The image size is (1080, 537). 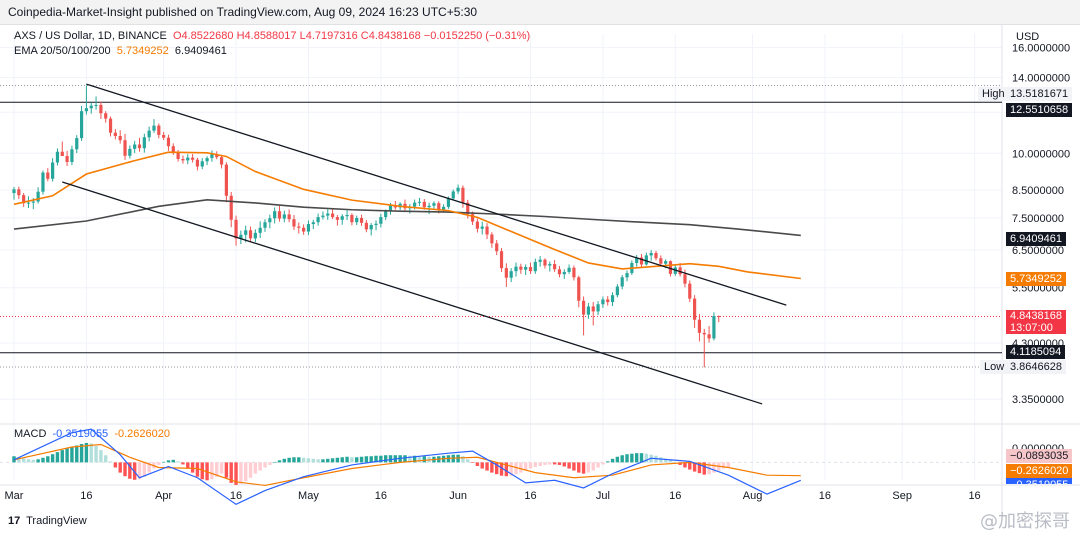 I want to click on tradingview-brand: TradingView, so click(x=56, y=521).